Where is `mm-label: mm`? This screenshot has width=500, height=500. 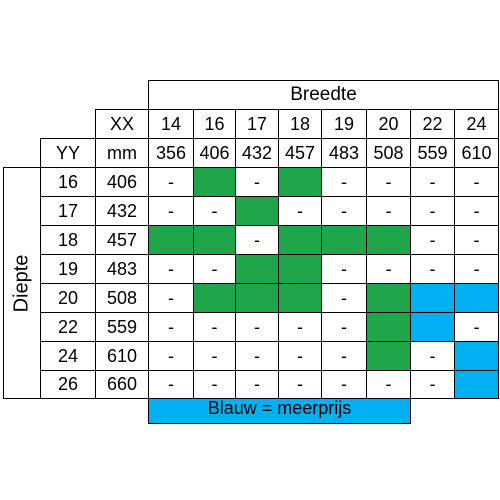
mm-label: mm is located at coordinates (122, 153).